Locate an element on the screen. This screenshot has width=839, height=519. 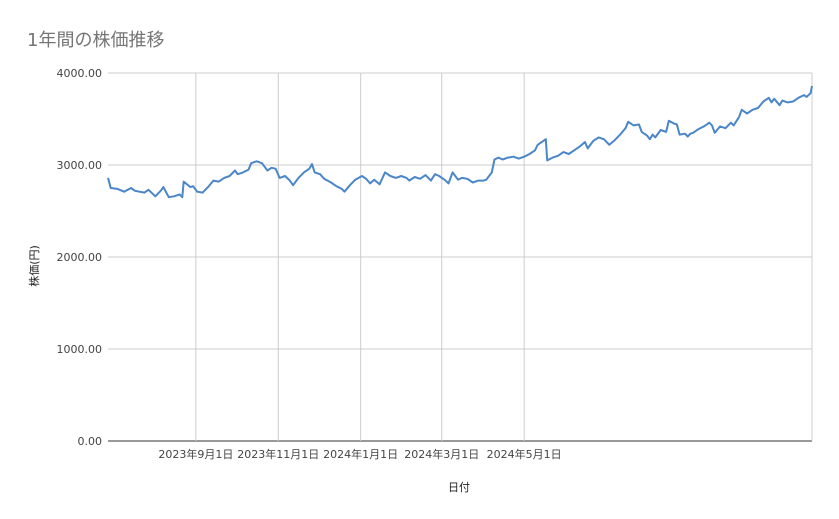
chart-title: 1年間の株価推移 is located at coordinates (96, 40).